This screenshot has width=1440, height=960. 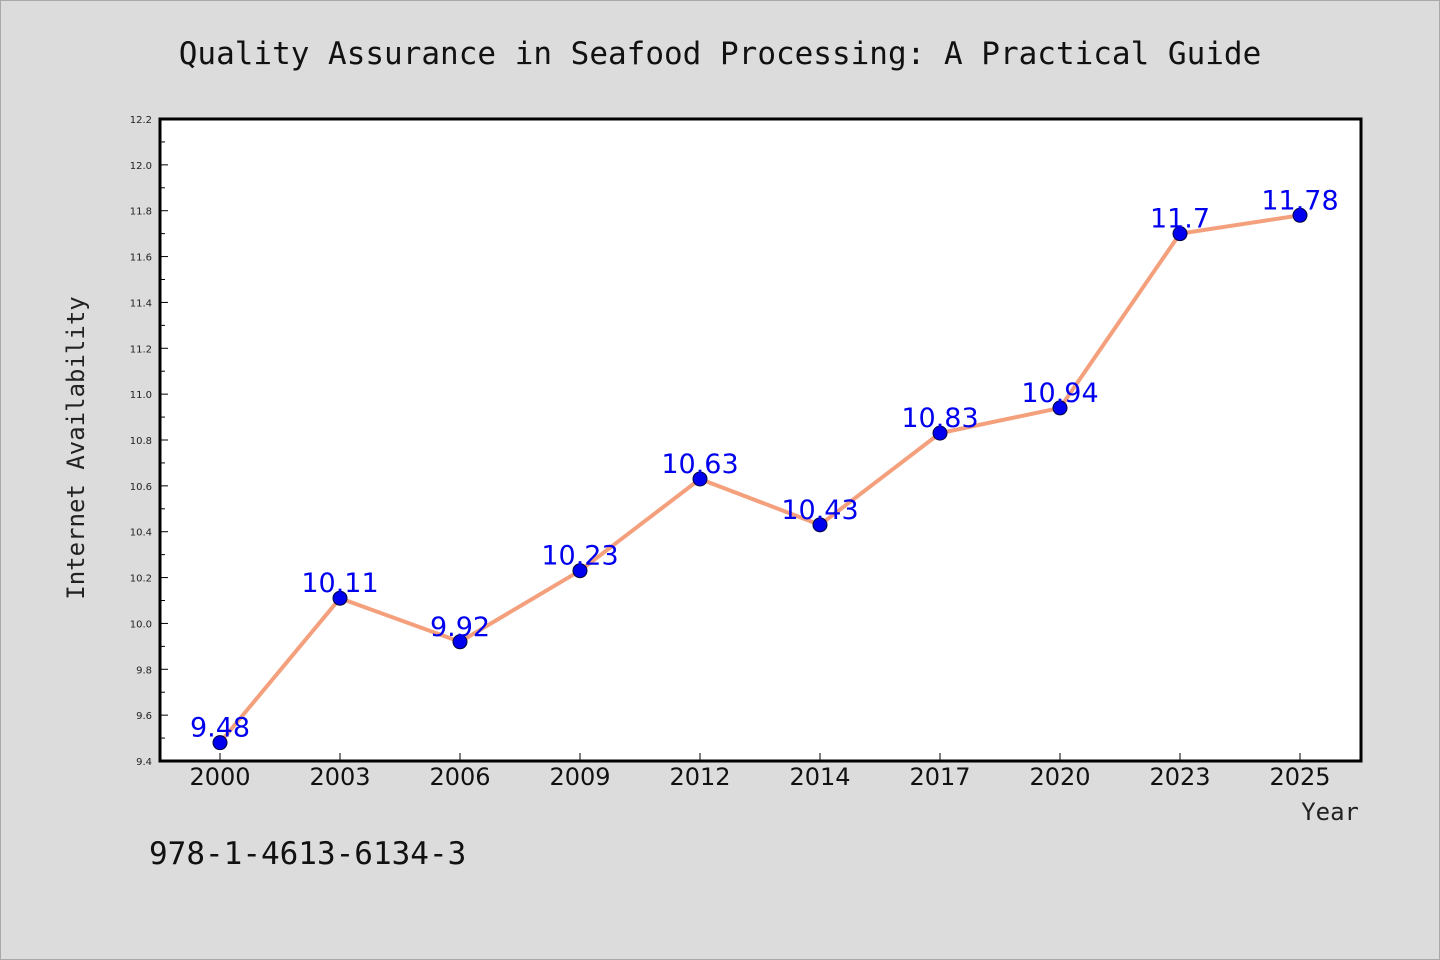 I want to click on x-tick-label: 2000, so click(x=219, y=777).